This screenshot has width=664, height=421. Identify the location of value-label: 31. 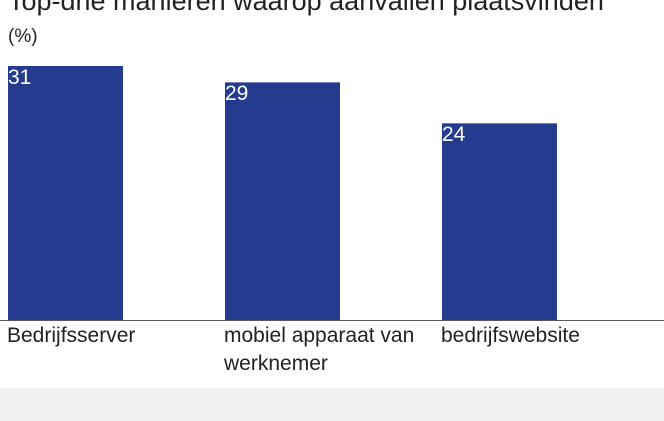
(20, 77).